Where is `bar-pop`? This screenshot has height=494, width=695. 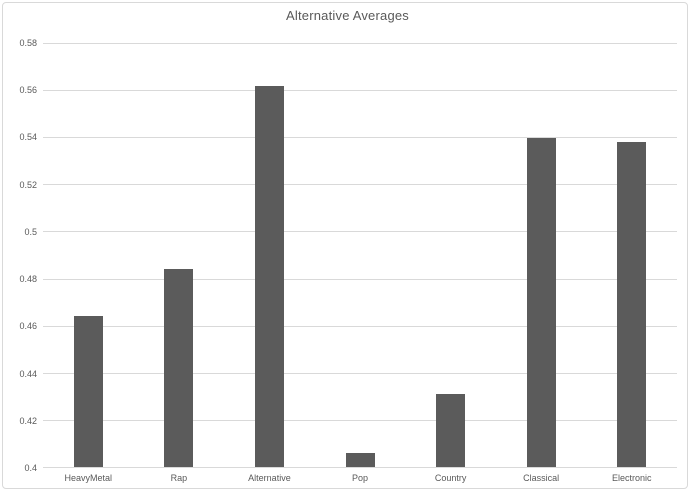 bar-pop is located at coordinates (360, 459).